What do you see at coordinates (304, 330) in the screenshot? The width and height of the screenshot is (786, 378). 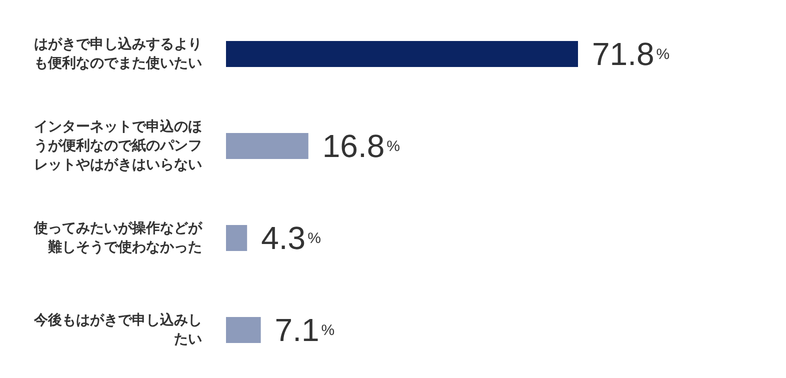 I see `data-label: 7.1%` at bounding box center [304, 330].